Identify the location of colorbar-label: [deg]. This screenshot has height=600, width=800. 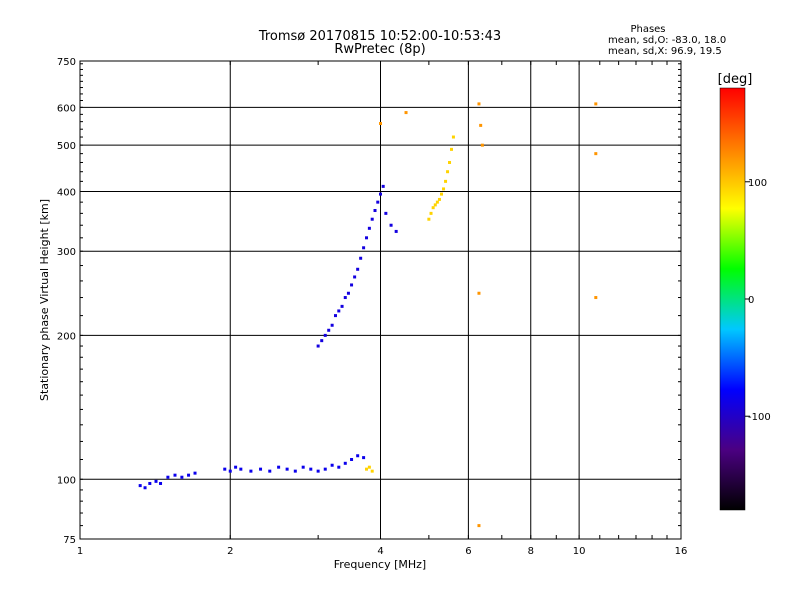
(735, 79).